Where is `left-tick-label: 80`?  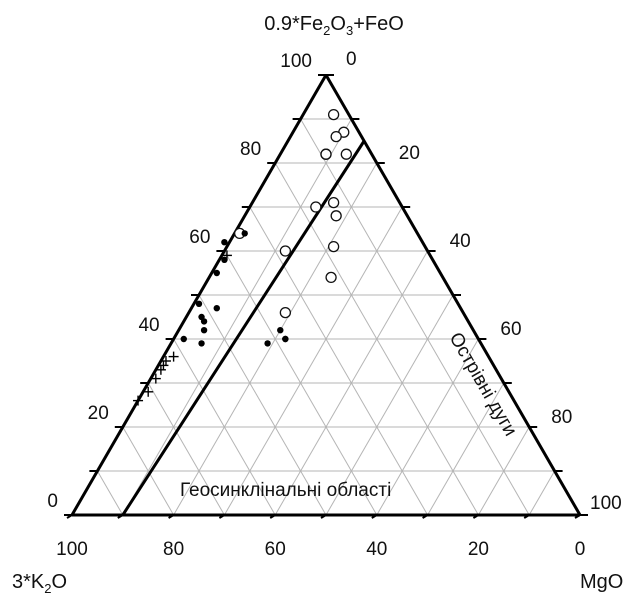
left-tick-label: 80 is located at coordinates (250, 149).